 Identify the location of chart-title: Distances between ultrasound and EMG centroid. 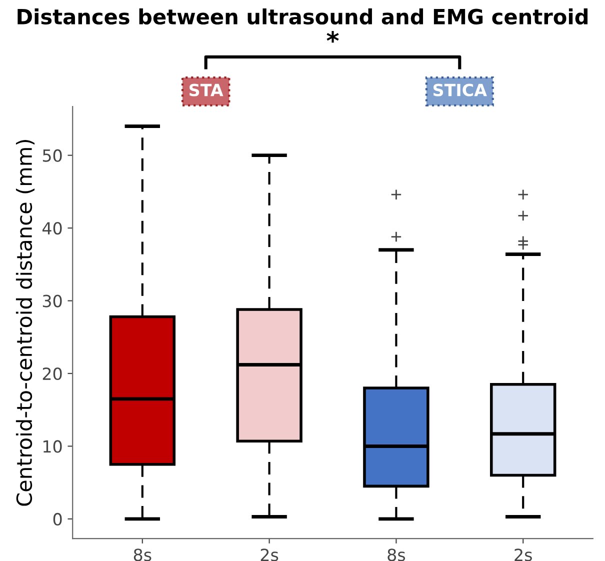
(303, 16).